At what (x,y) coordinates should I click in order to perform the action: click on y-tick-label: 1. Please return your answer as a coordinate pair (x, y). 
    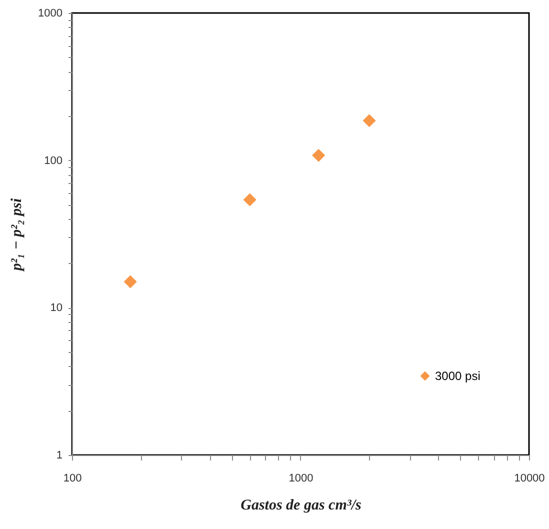
    Looking at the image, I should click on (59, 456).